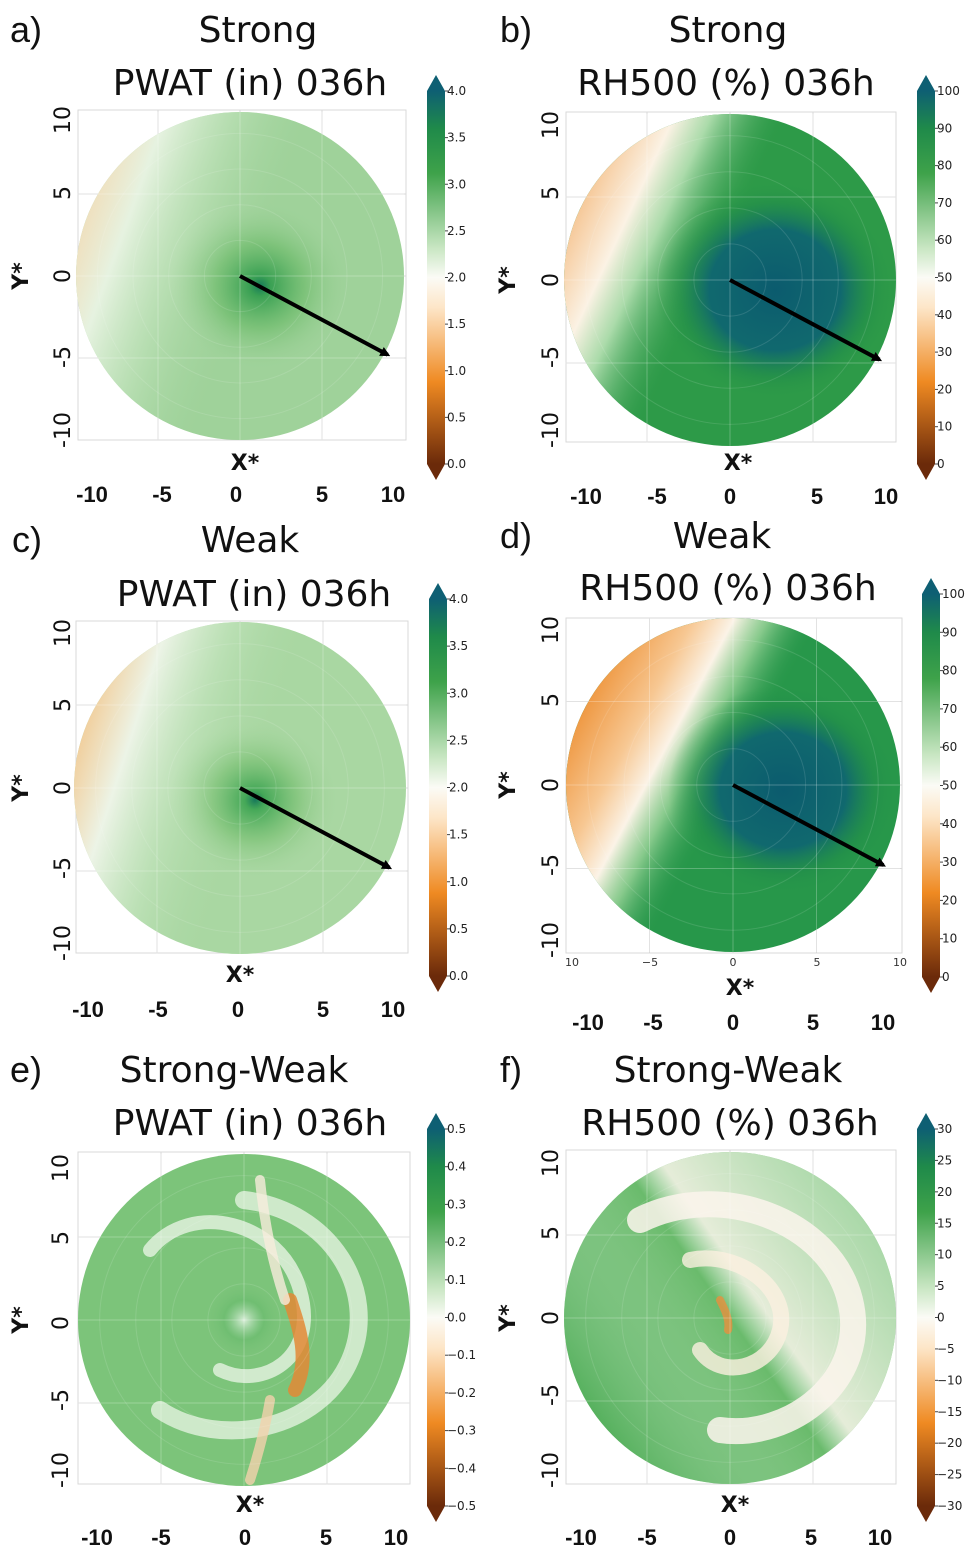 The width and height of the screenshot is (971, 1550). What do you see at coordinates (461, 1506) in the screenshot?
I see `colorbar-tick-label: −0.5` at bounding box center [461, 1506].